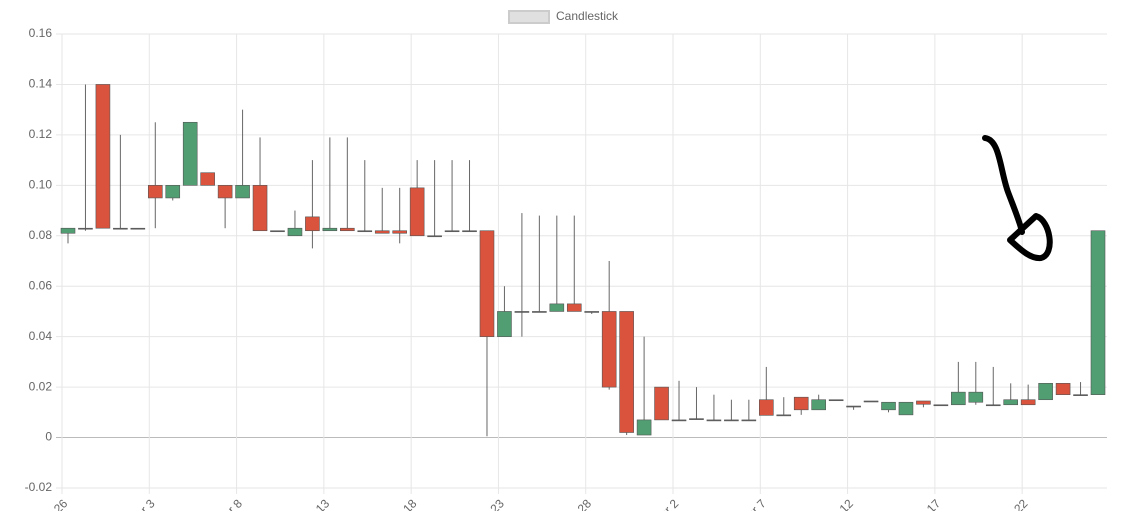 The width and height of the screenshot is (1136, 511). Describe the element at coordinates (48, 437) in the screenshot. I see `y-tick-label: 0` at that location.